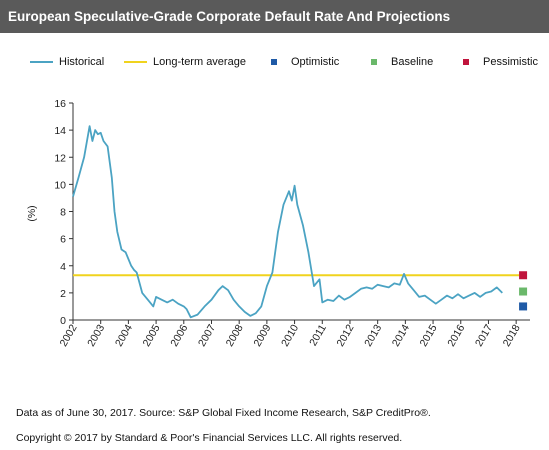 This screenshot has height=450, width=549. What do you see at coordinates (456, 335) in the screenshot?
I see `x-tick-label: 2016` at bounding box center [456, 335].